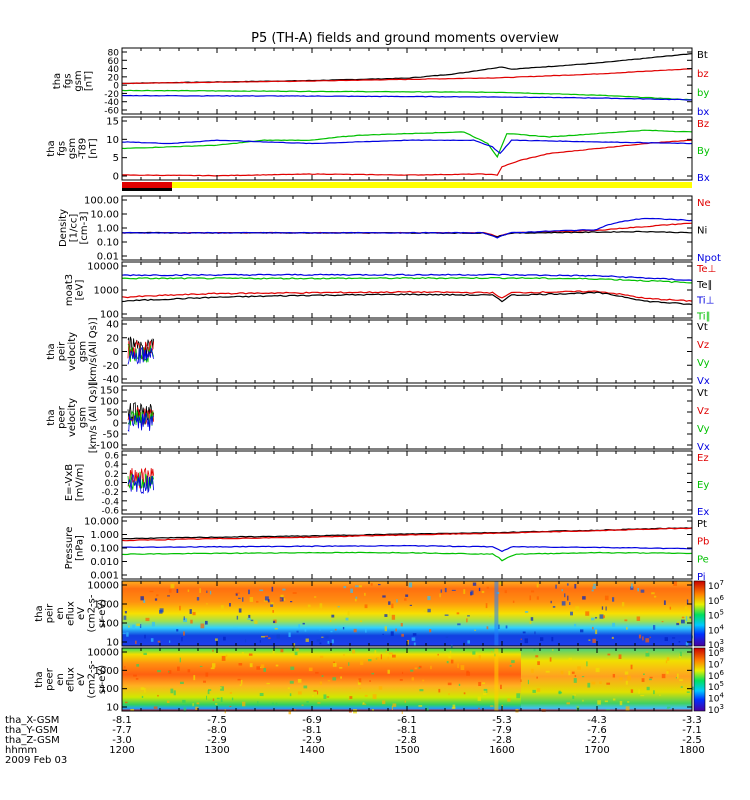 The width and height of the screenshot is (750, 800). Describe the element at coordinates (69, 290) in the screenshot. I see `y-axis-label-line: moat3` at that location.